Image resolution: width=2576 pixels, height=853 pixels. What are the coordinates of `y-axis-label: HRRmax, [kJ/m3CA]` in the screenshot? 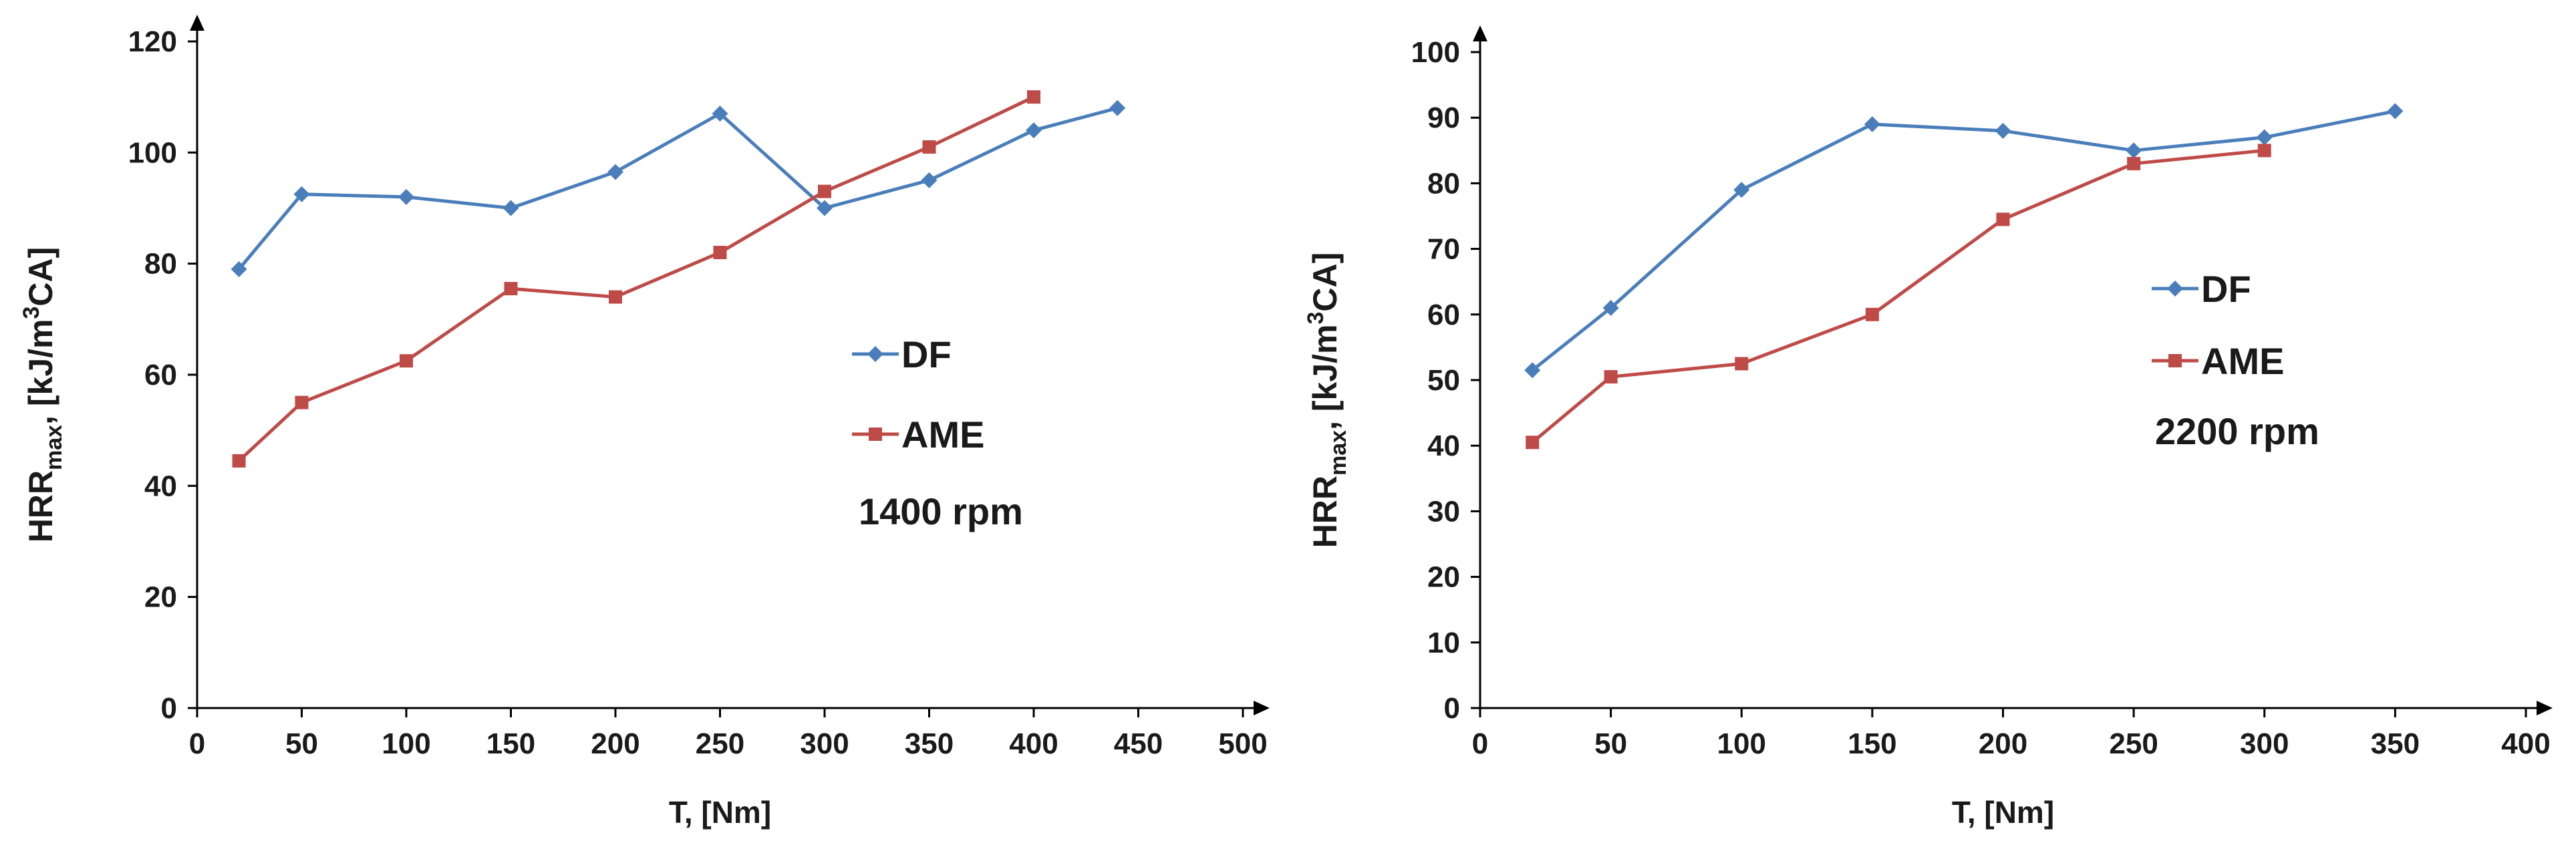 It's located at (1327, 400).